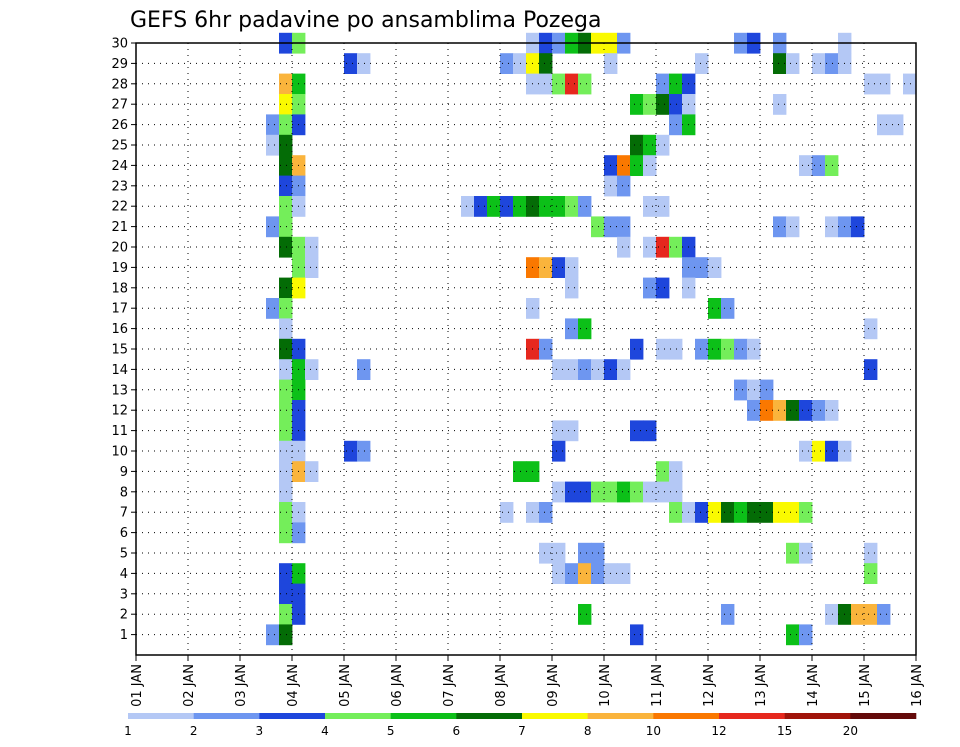 This screenshot has width=960, height=747. I want to click on x-tick-label: 13 JAN, so click(761, 685).